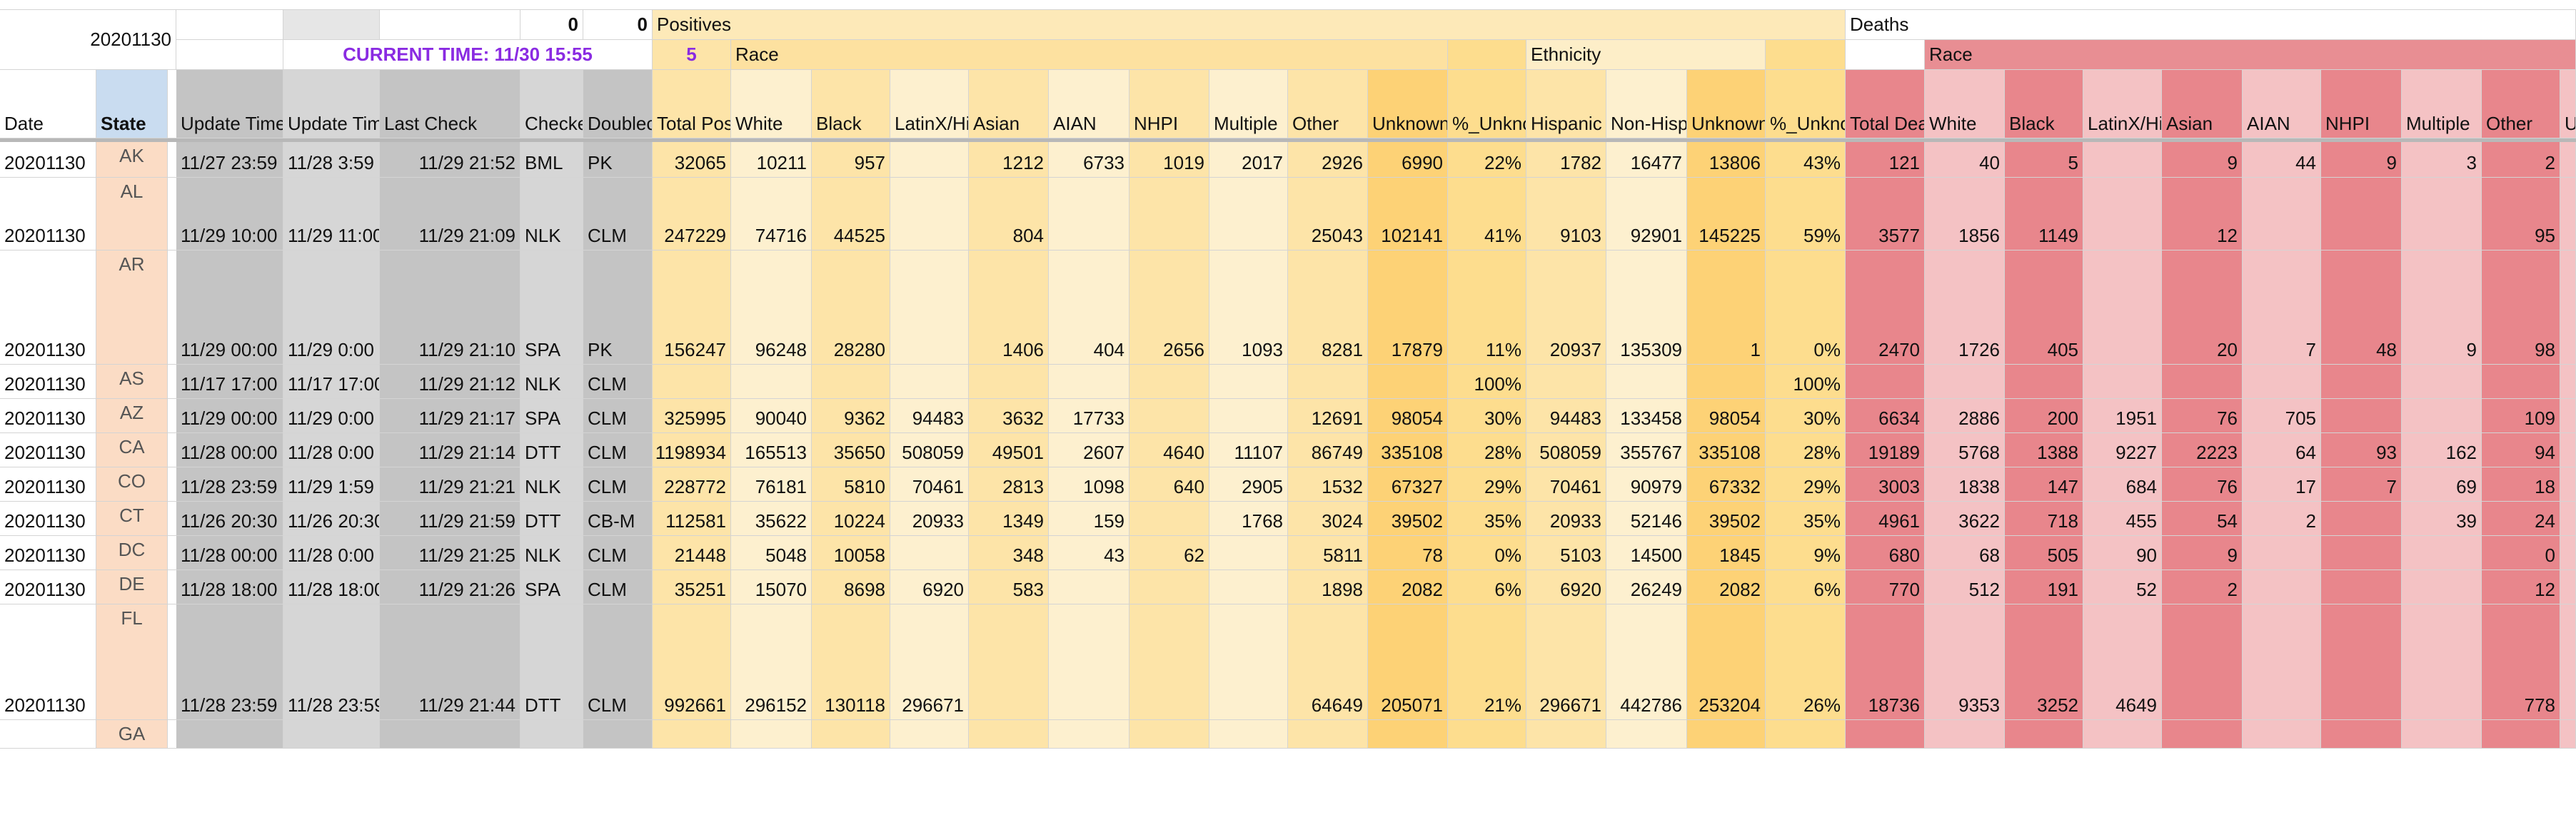 The height and width of the screenshot is (815, 2576). What do you see at coordinates (2122, 484) in the screenshot?
I see `data-cell: 684` at bounding box center [2122, 484].